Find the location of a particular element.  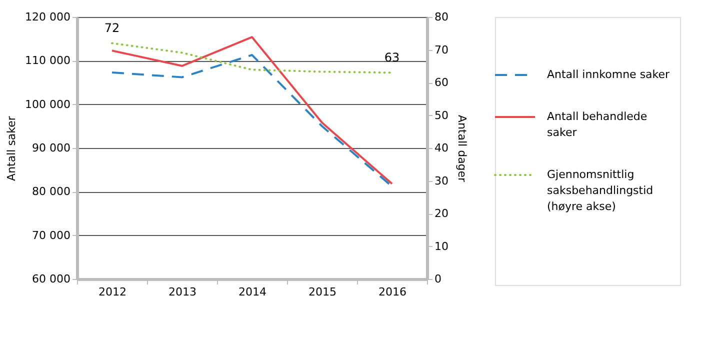

y-tick-label: 70 000 is located at coordinates (51, 235).